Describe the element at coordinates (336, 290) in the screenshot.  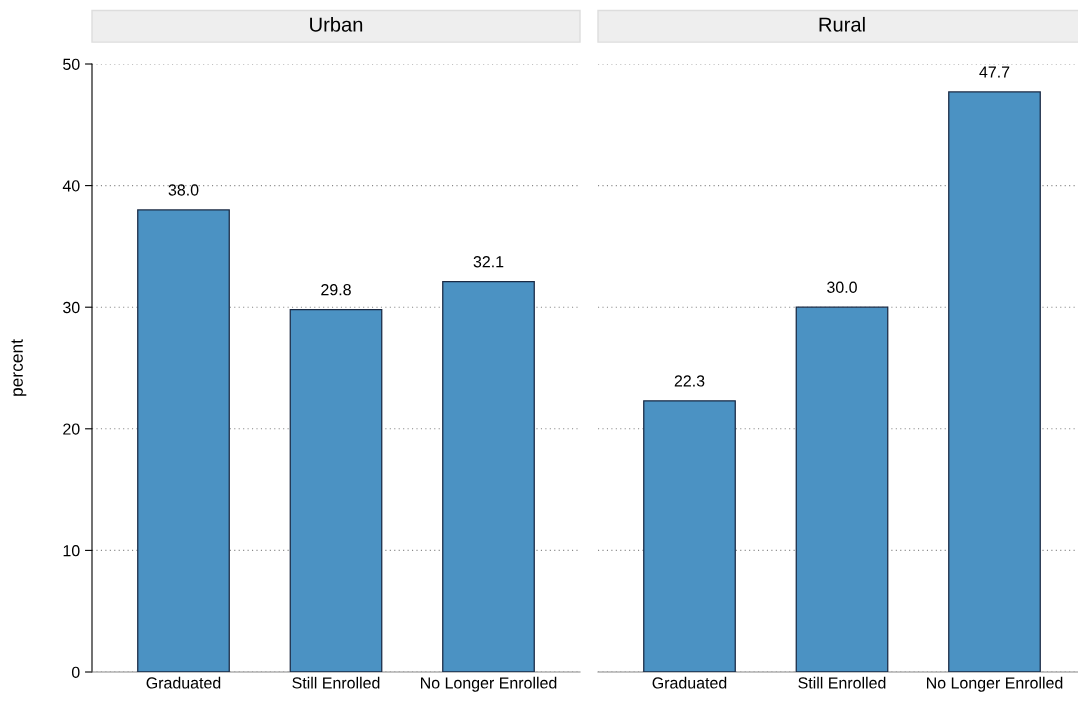
I see `data-label: 29.8` at that location.